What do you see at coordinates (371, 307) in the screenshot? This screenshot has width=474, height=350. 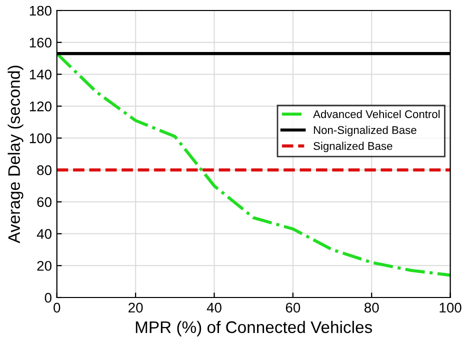 I see `x-tick-label: 80` at bounding box center [371, 307].